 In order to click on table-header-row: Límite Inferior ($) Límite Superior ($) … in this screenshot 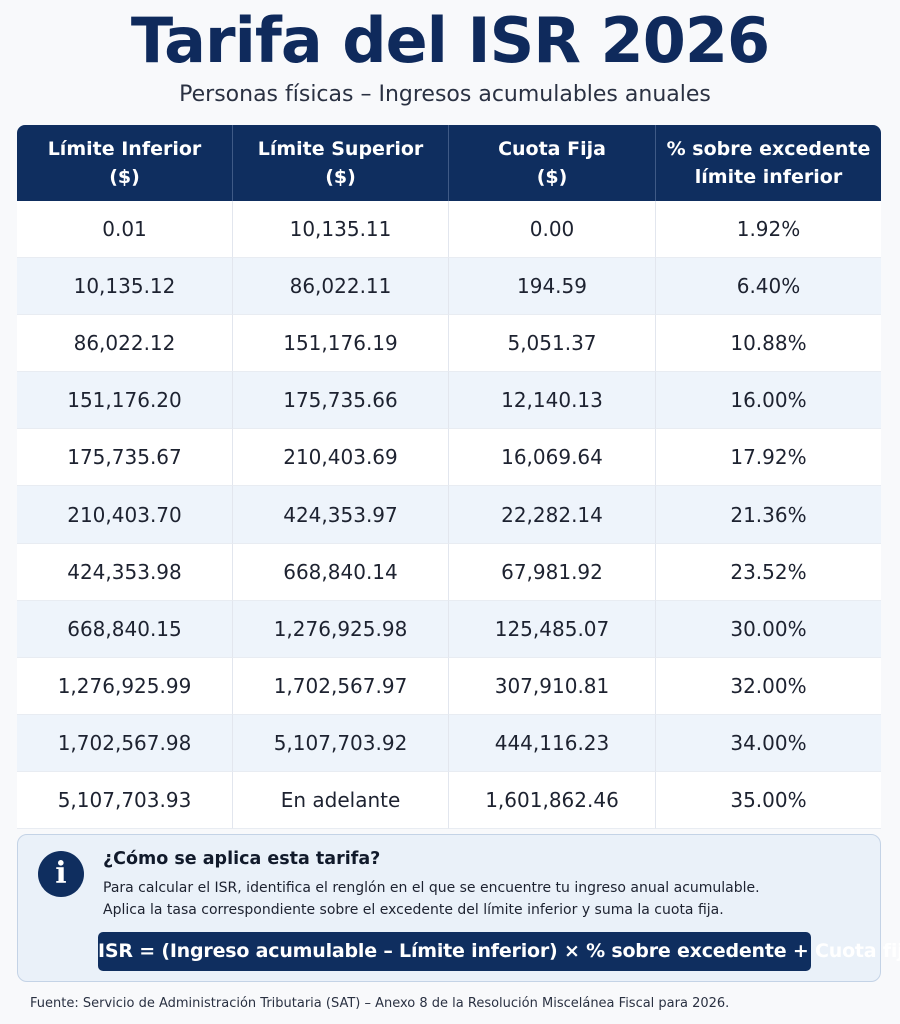, I will do `click(449, 163)`.